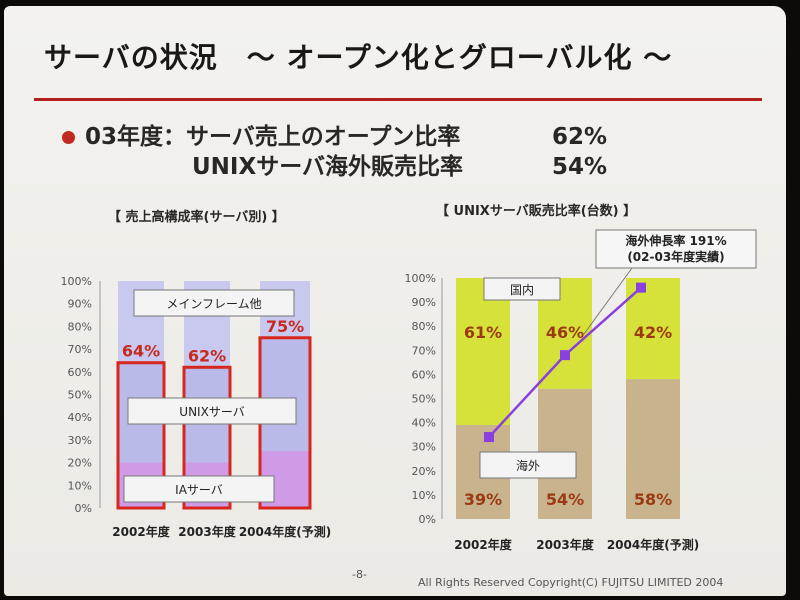 The image size is (800, 600). Describe the element at coordinates (653, 499) in the screenshot. I see `overseas-value-label: 58%` at that location.